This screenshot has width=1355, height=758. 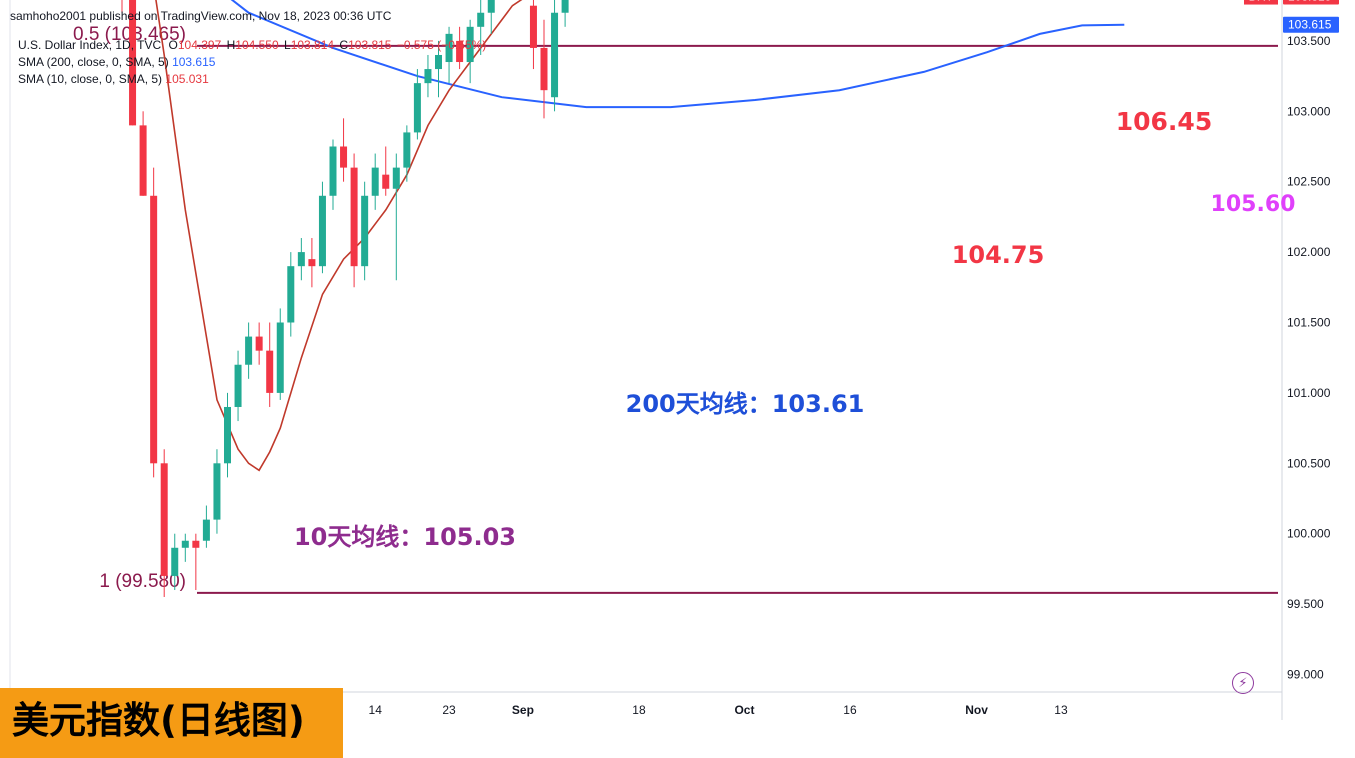 I want to click on price-tag-label: 103.815, so click(x=1310, y=2).